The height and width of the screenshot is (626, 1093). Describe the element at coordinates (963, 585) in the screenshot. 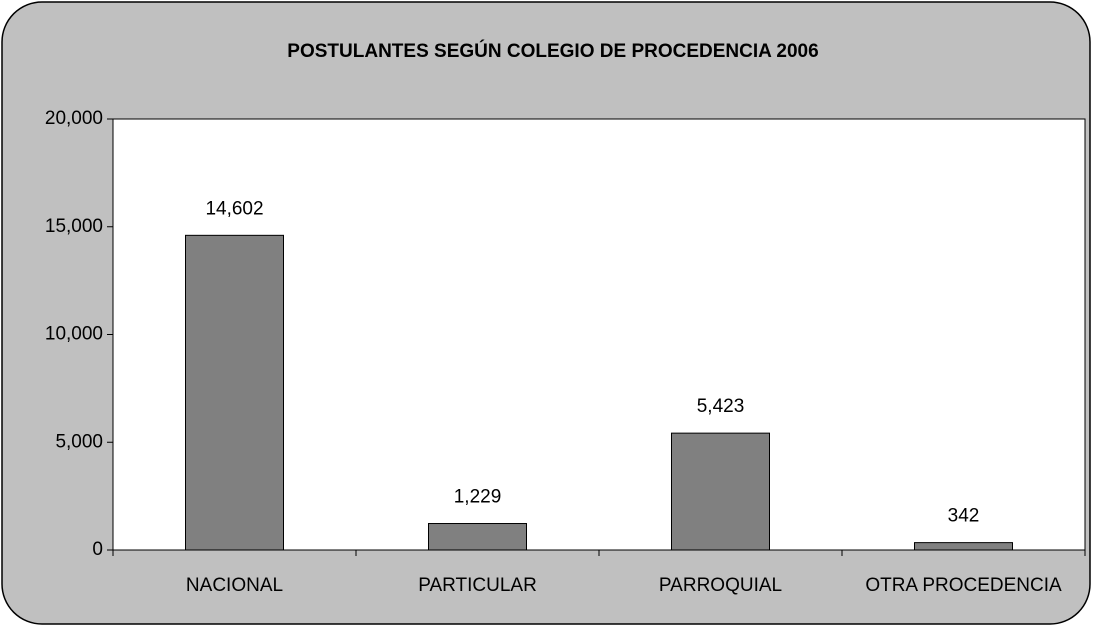

I see `x-tick-label: OTRA PROCEDENCIA` at that location.